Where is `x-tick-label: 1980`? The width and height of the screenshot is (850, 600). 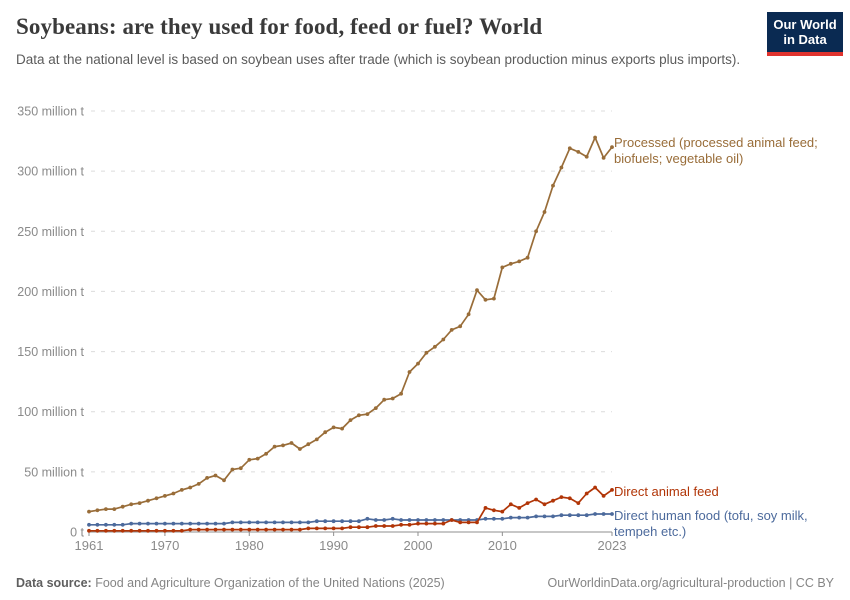
x-tick-label: 1980 is located at coordinates (249, 545).